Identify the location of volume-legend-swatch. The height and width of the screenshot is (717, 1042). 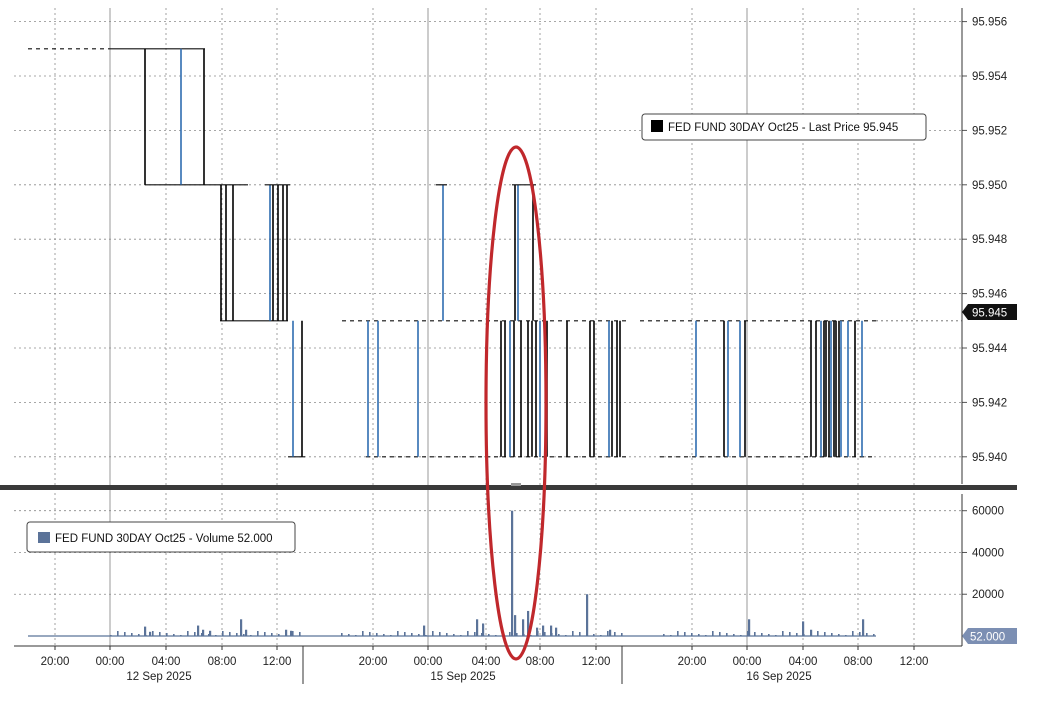
(44, 537).